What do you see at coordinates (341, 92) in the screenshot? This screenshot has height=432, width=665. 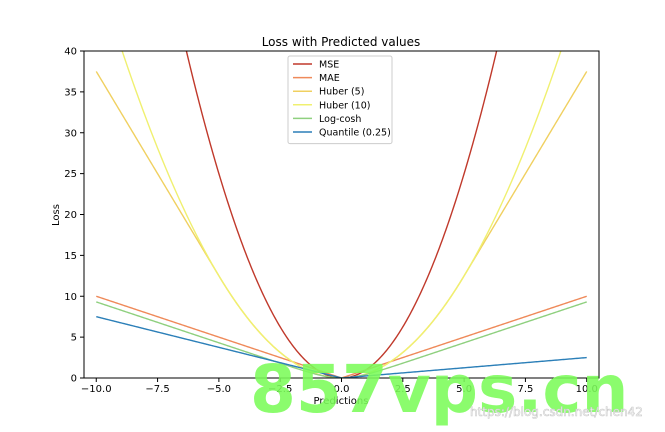 I see `legend-entry: Huber (5)` at bounding box center [341, 92].